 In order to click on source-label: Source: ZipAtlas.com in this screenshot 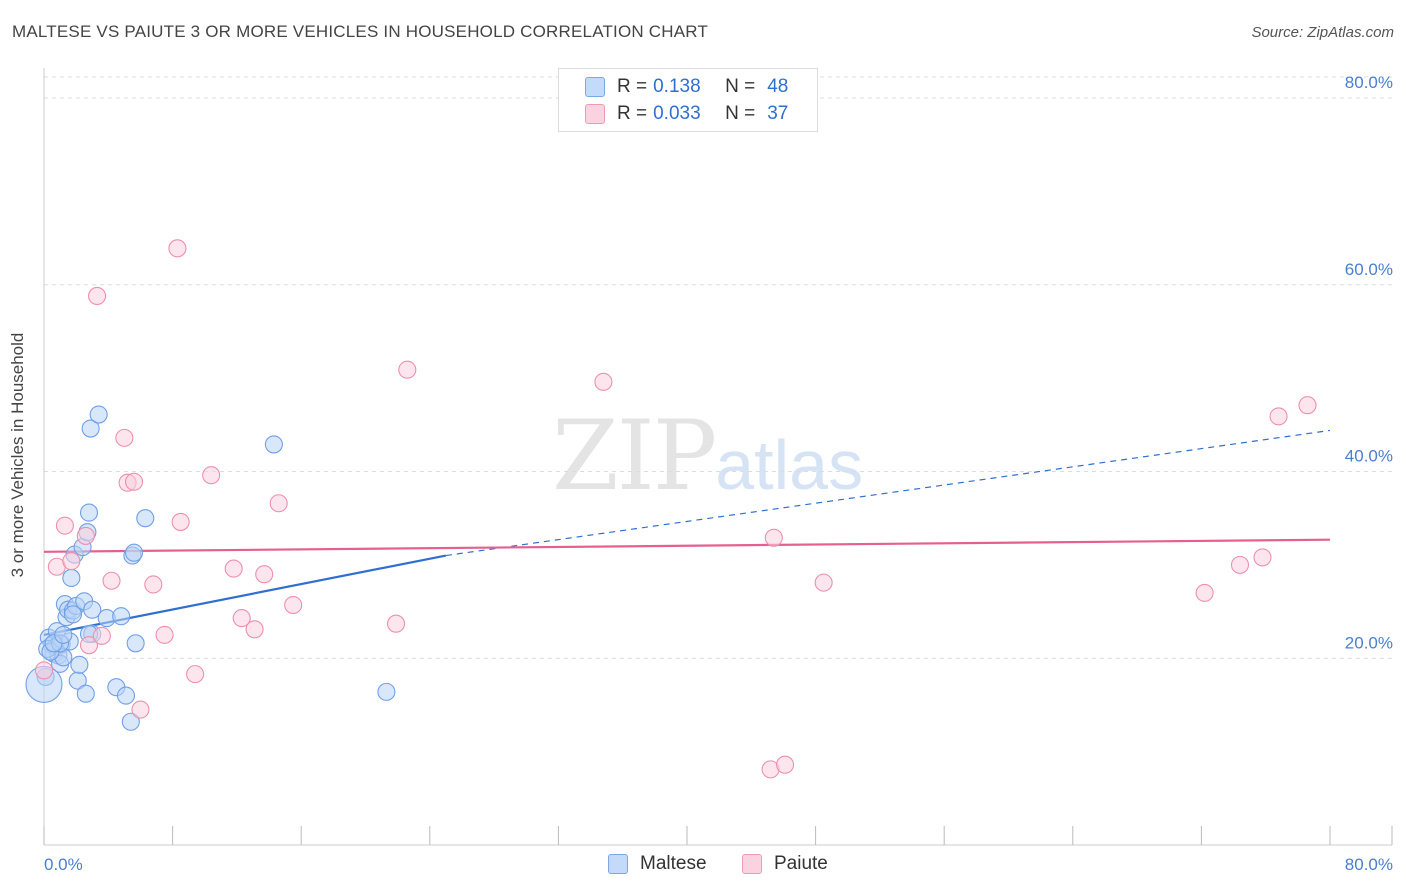, I will do `click(1322, 32)`.